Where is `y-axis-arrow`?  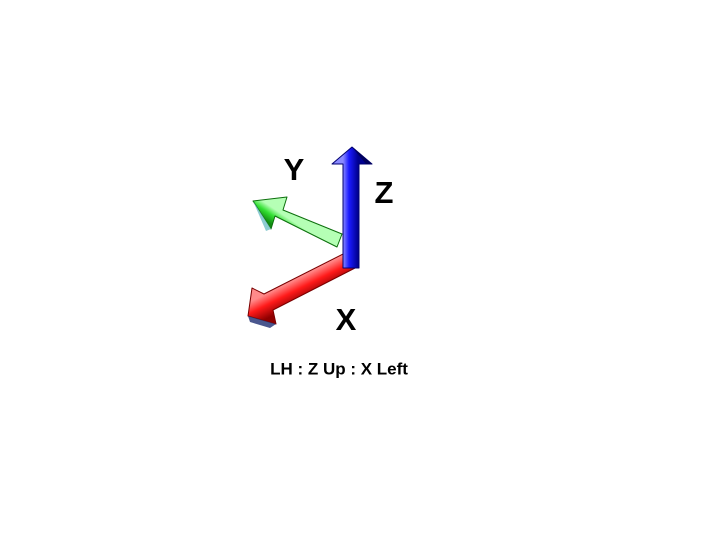
y-axis-arrow is located at coordinates (297, 222).